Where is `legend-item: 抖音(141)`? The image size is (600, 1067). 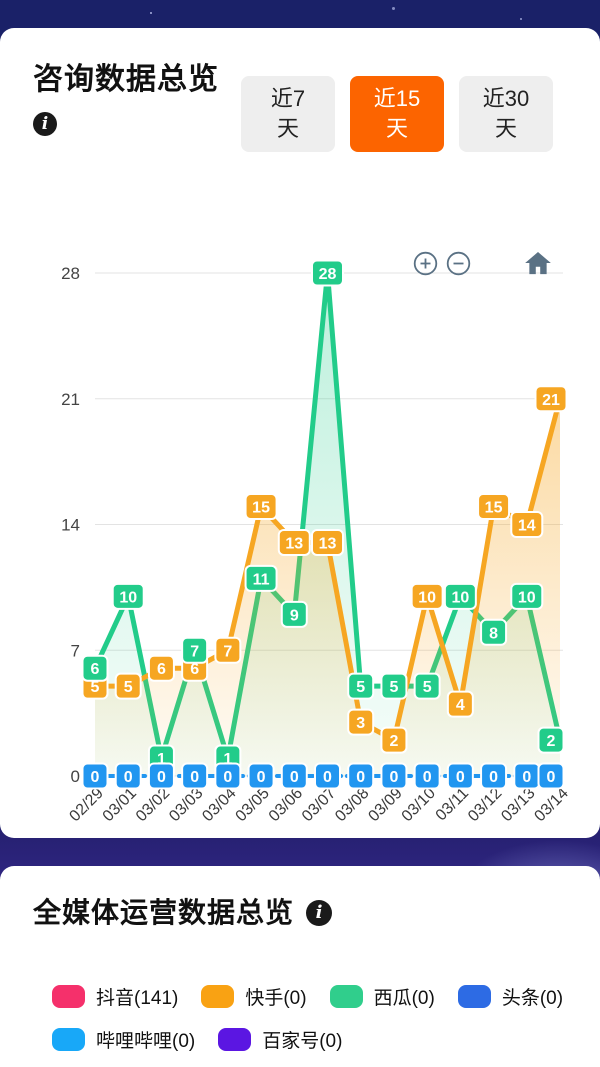
legend-item: 抖音(141) is located at coordinates (115, 996).